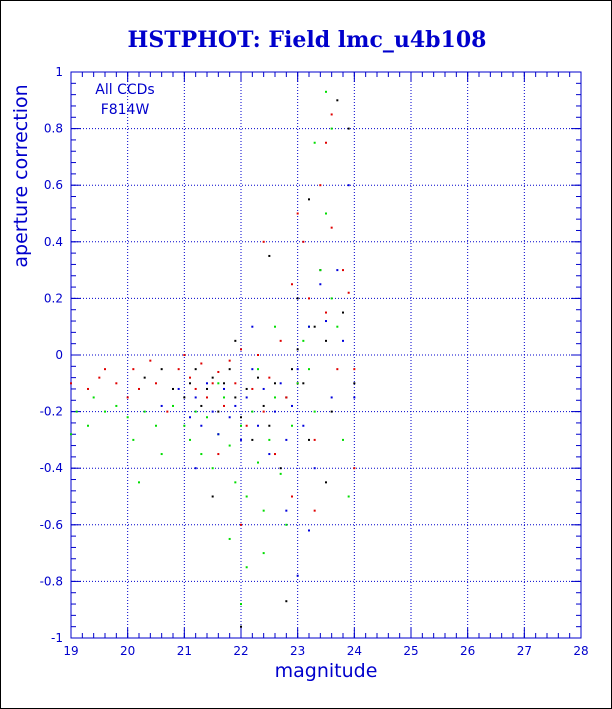 This screenshot has height=709, width=612. What do you see at coordinates (53, 242) in the screenshot?
I see `y-tick-label: 0.4` at bounding box center [53, 242].